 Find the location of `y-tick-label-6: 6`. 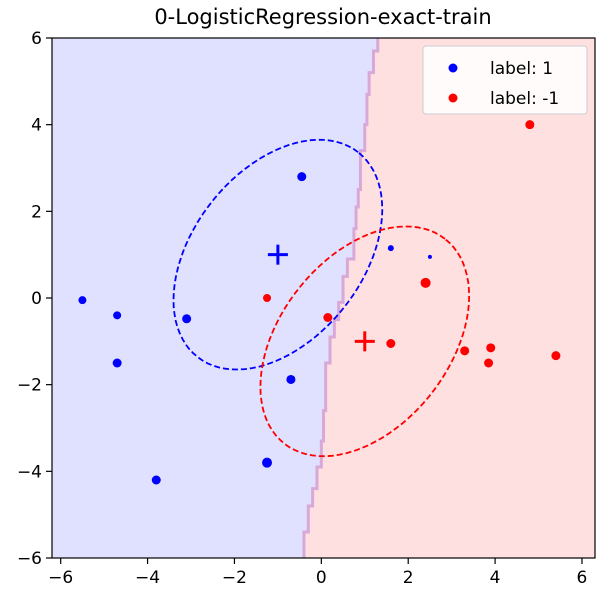

y-tick-label-6: 6 is located at coordinates (36, 39).